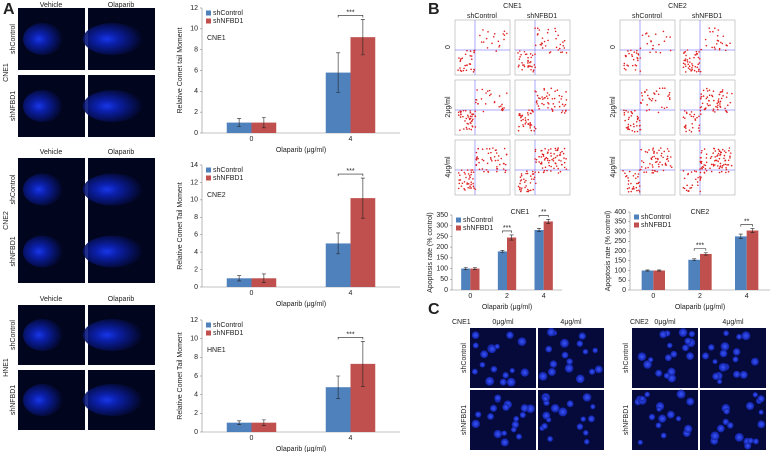 The height and width of the screenshot is (452, 778). Describe the element at coordinates (216, 350) in the screenshot. I see `chart-title: HNE1` at that location.